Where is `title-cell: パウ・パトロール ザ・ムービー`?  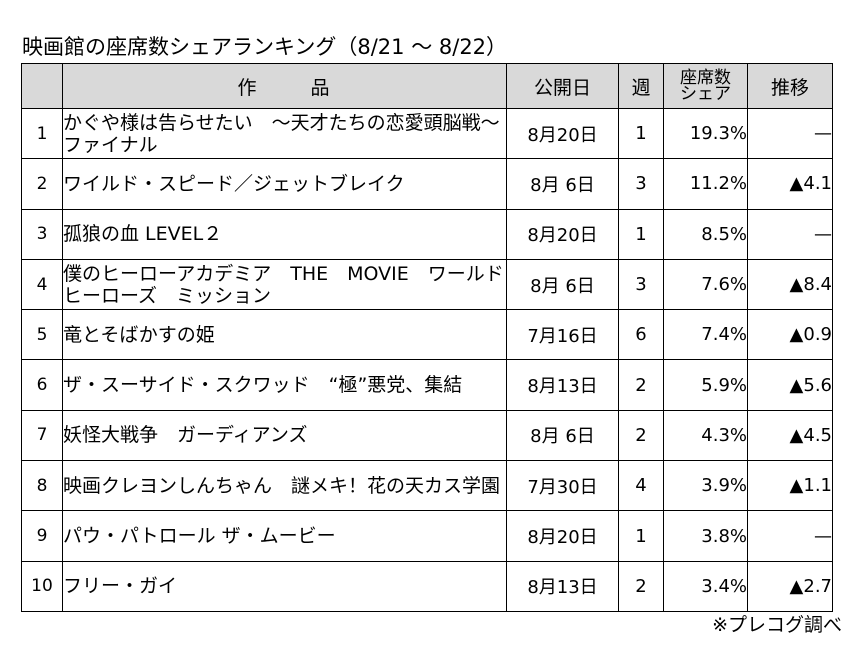 title-cell: パウ・パトロール ザ・ムービー is located at coordinates (284, 536).